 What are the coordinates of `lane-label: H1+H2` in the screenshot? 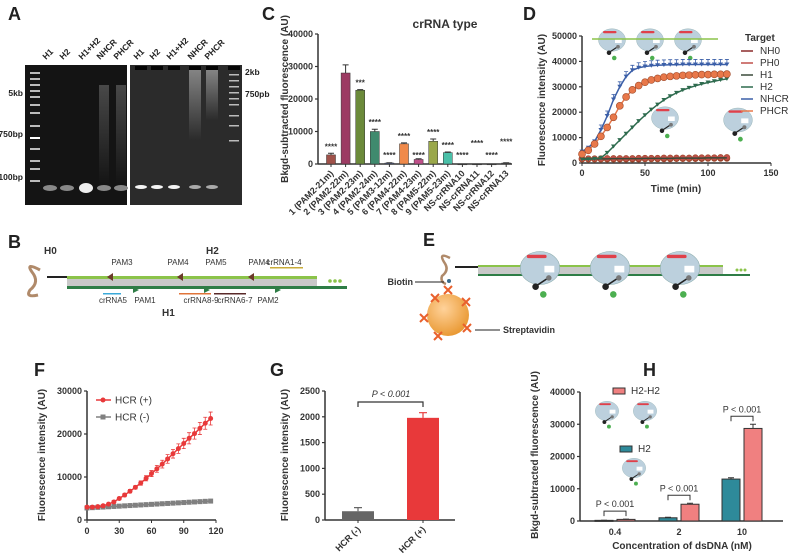 It's located at (177, 48).